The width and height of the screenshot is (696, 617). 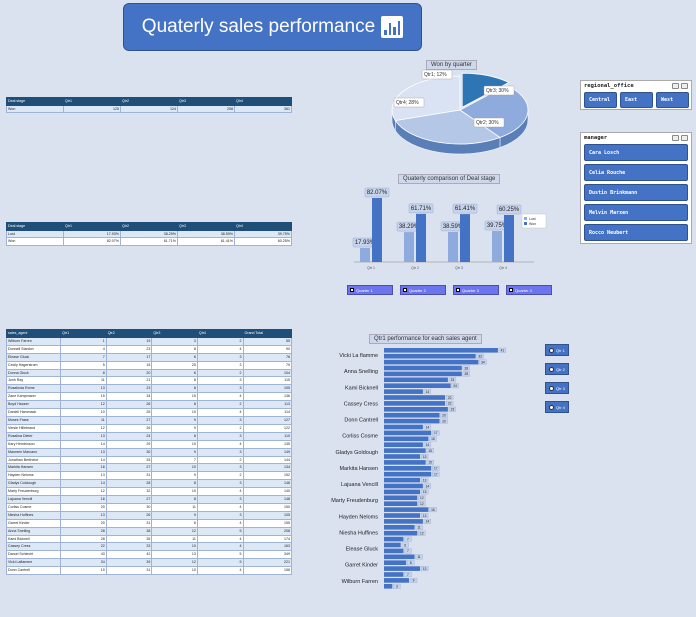 I want to click on table-cell: 13, so click(x=83, y=476).